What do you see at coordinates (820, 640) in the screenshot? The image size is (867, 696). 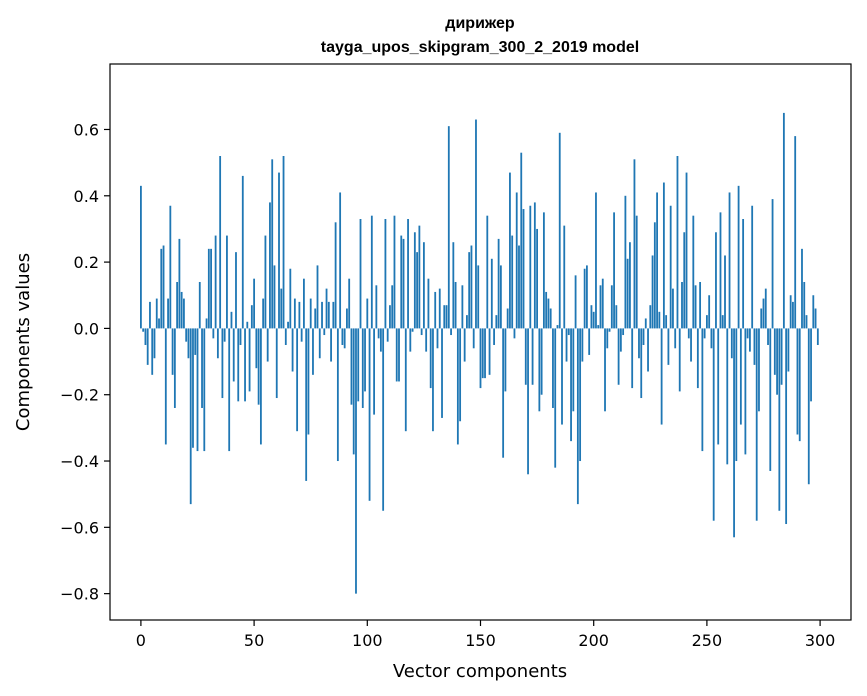 I see `x-tick-label: 300` at bounding box center [820, 640].